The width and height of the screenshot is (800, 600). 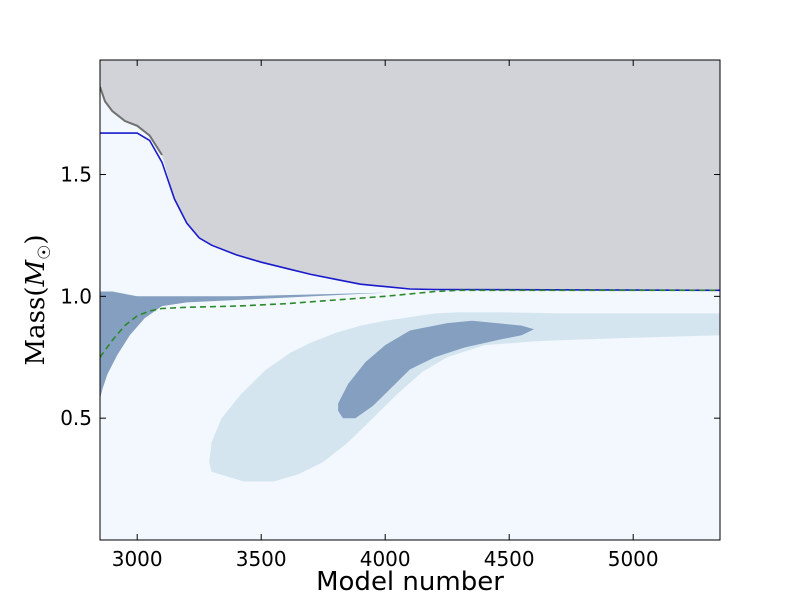 What do you see at coordinates (633, 559) in the screenshot?
I see `x-tick-label: 5000` at bounding box center [633, 559].